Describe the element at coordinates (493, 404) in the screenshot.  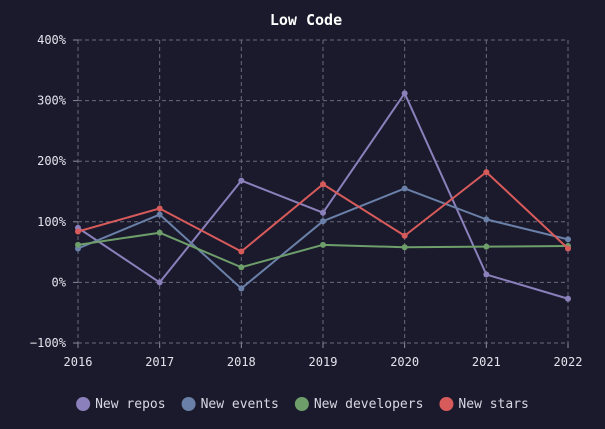
I see `legend-label: New stars` at that location.